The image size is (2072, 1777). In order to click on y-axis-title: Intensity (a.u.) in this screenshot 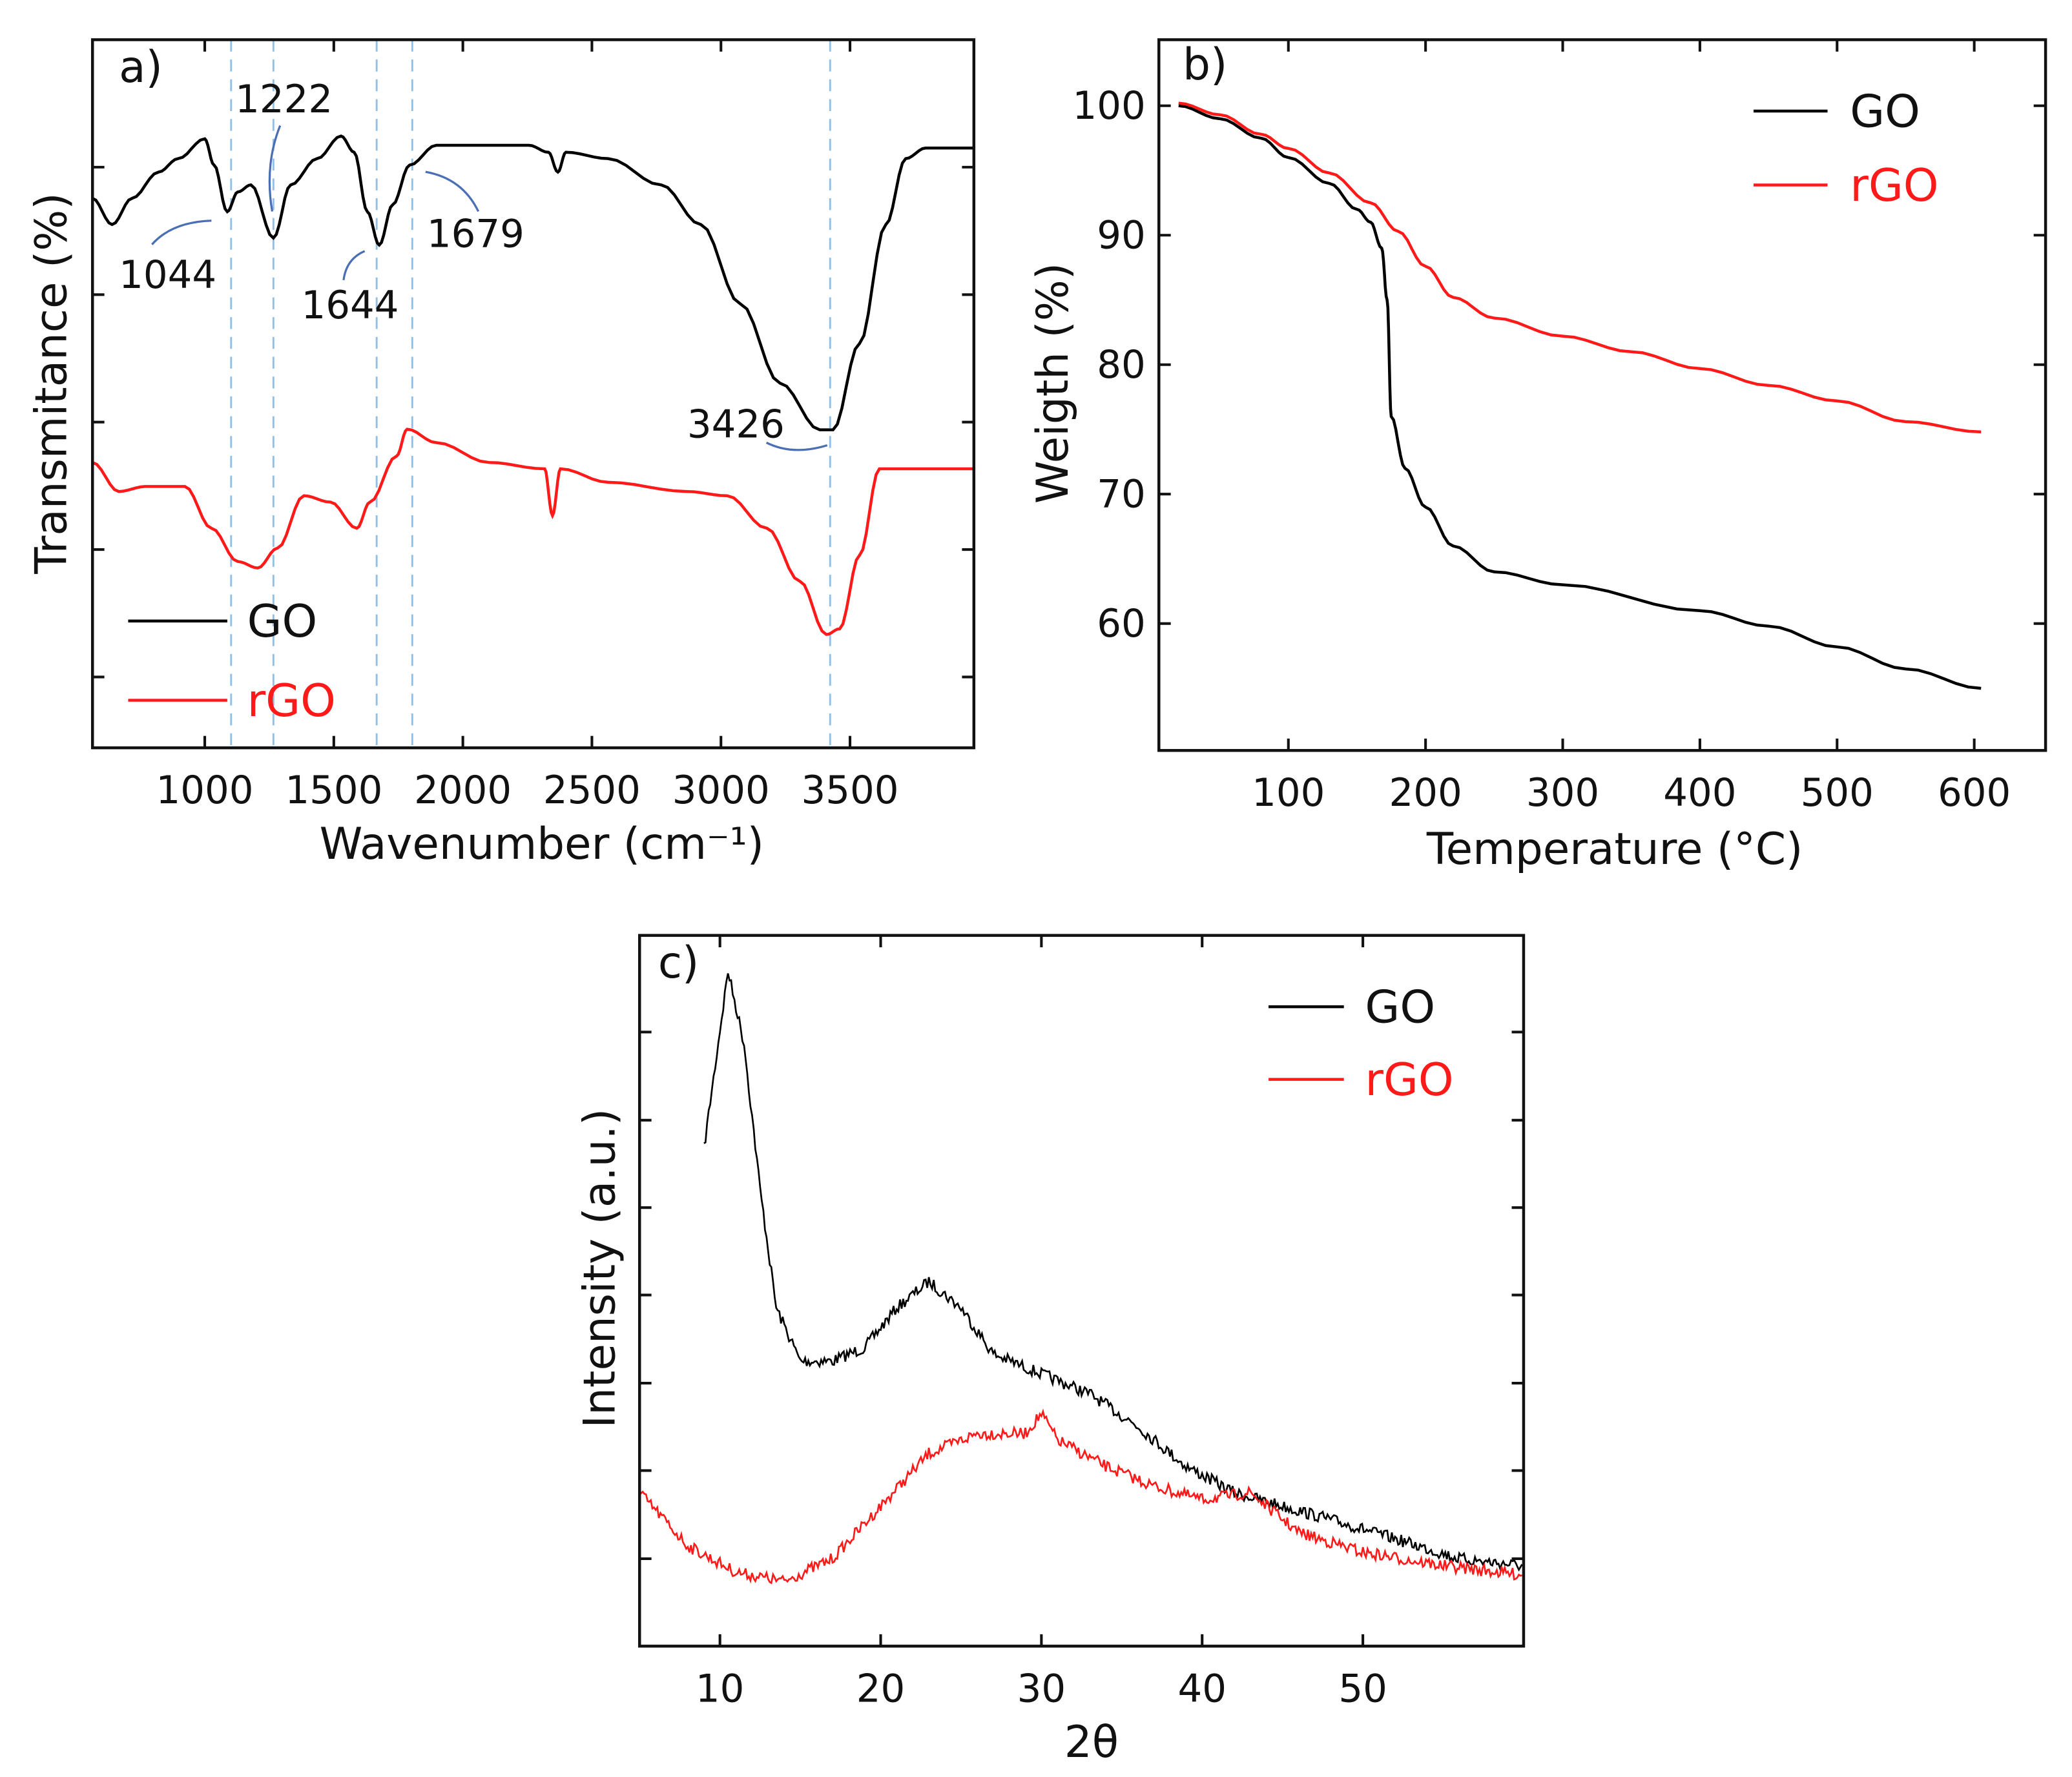, I will do `click(599, 1268)`.